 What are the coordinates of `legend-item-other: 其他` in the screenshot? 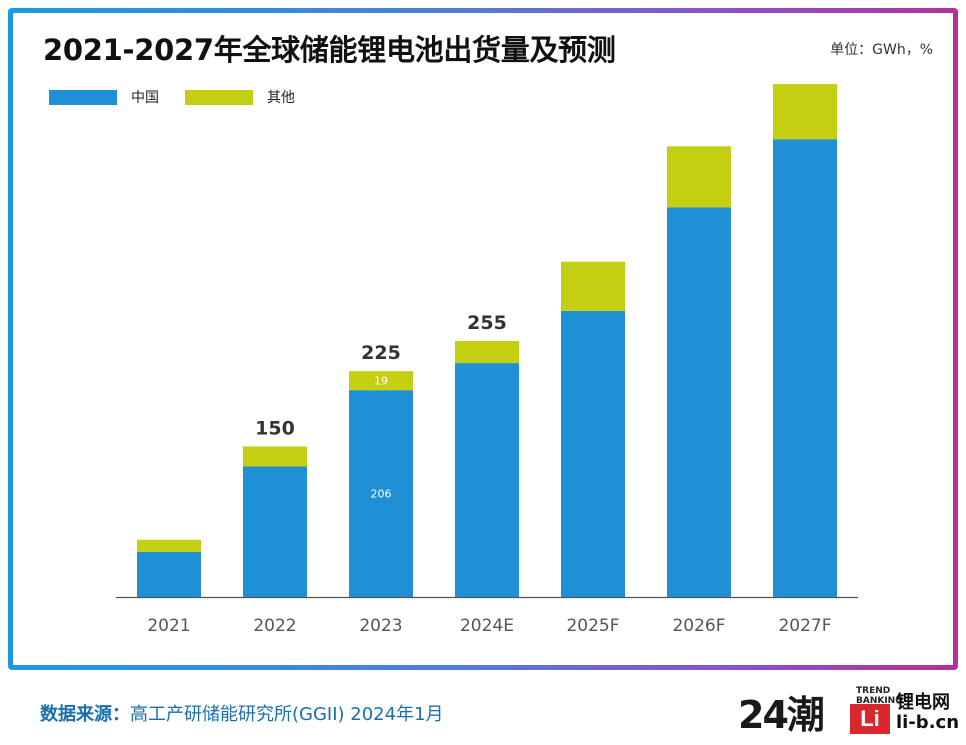 It's located at (240, 97).